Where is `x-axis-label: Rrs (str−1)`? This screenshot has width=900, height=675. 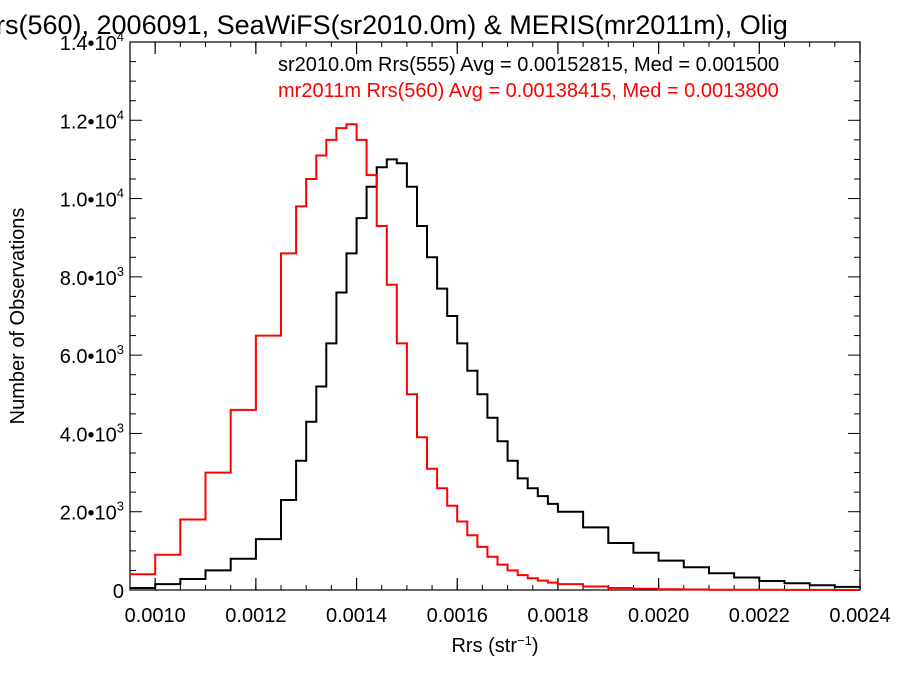
x-axis-label: Rrs (str−1) is located at coordinates (494, 645).